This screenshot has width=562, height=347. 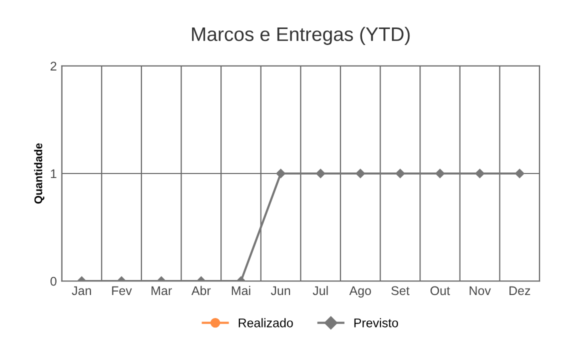 I want to click on x-tick-label: Jan, so click(x=81, y=291).